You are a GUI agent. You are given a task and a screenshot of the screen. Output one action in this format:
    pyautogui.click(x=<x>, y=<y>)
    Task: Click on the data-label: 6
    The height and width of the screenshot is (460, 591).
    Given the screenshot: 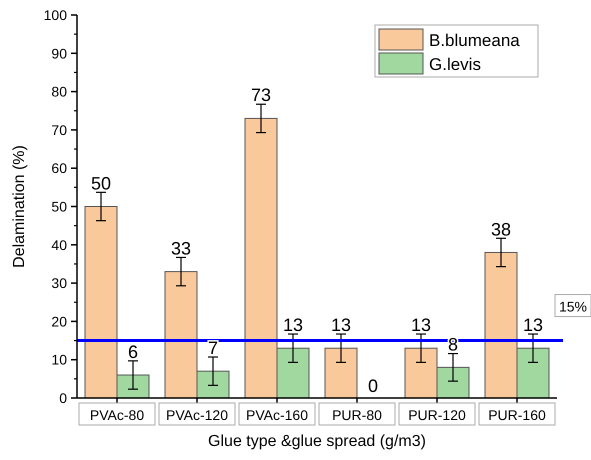 What is the action you would take?
    pyautogui.click(x=133, y=352)
    